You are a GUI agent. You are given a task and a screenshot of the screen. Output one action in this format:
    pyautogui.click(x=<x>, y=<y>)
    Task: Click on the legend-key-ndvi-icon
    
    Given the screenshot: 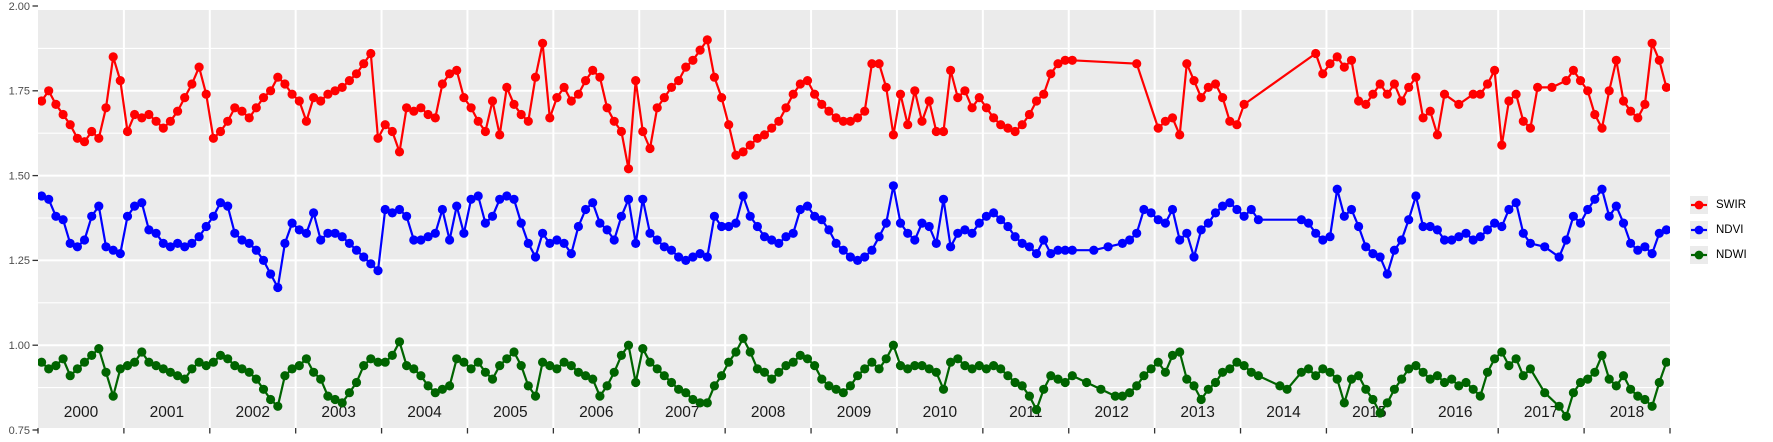 What is the action you would take?
    pyautogui.click(x=1699, y=229)
    